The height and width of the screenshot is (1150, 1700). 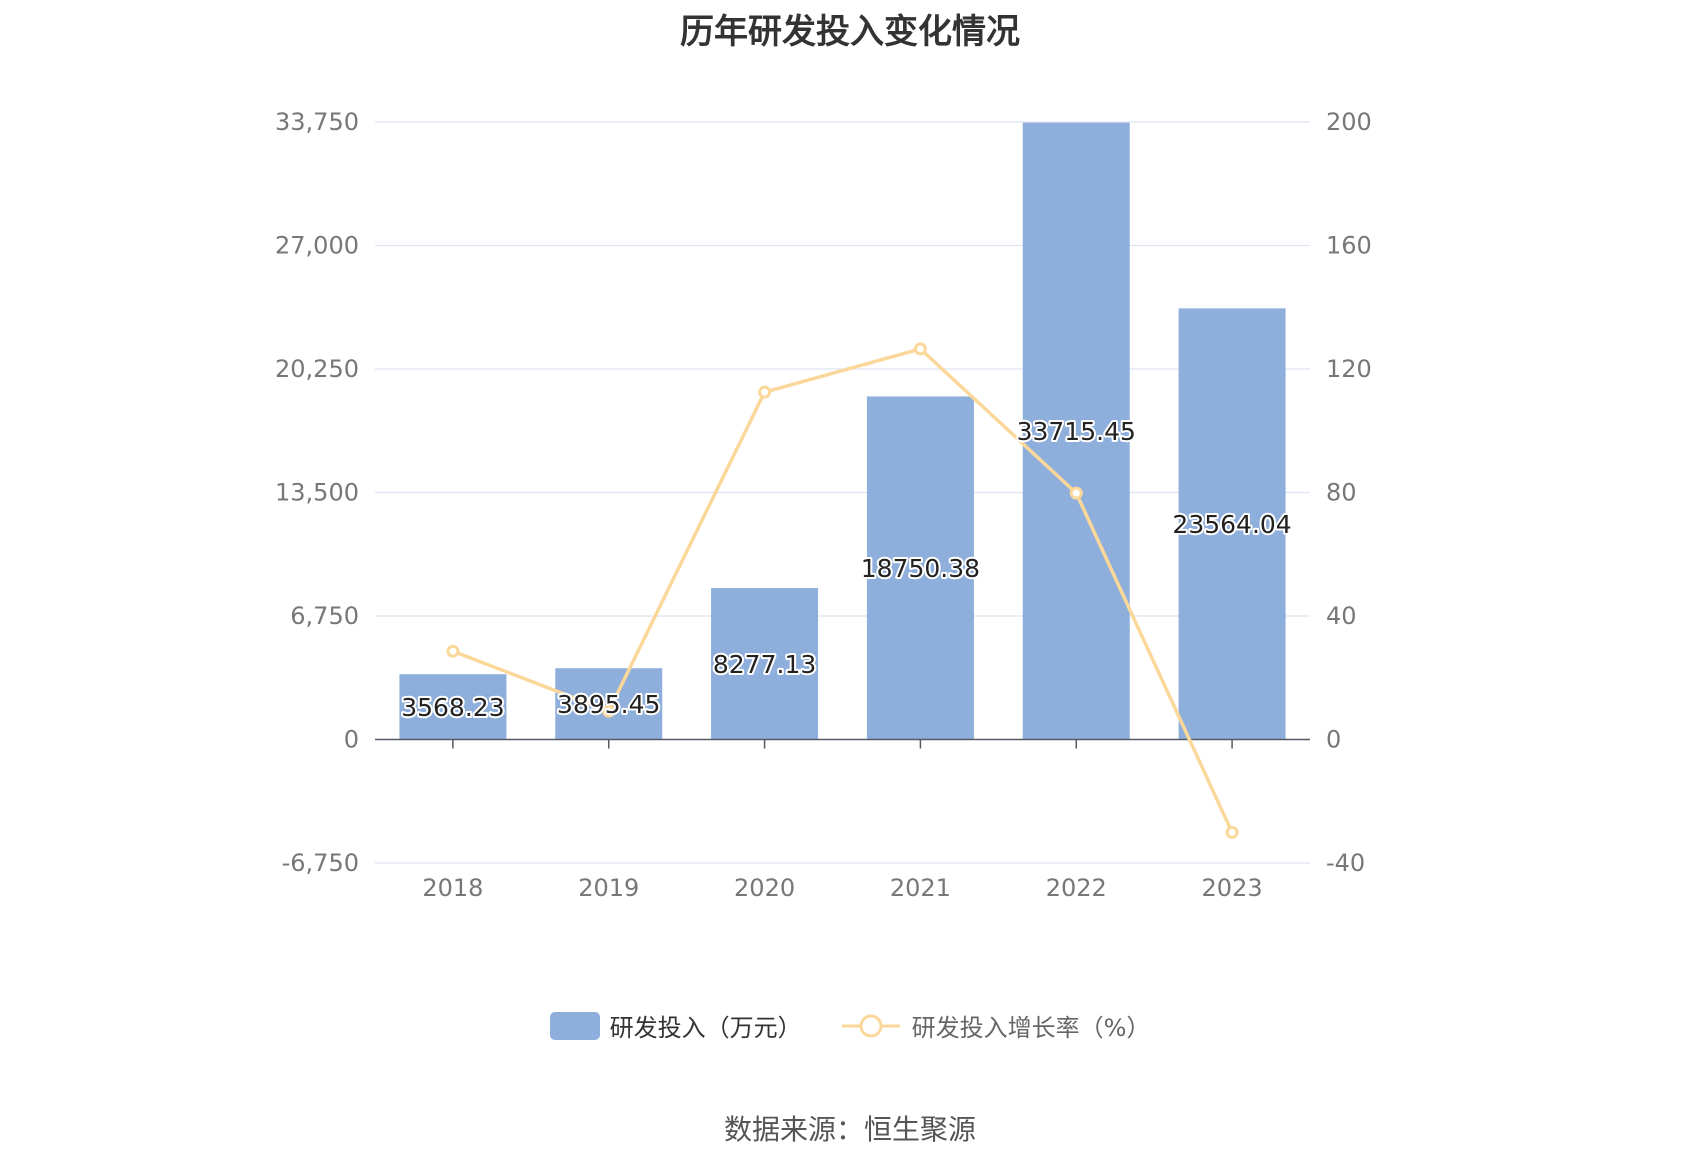 What do you see at coordinates (1031, 1028) in the screenshot?
I see `legend-line-label: 研发投入增长率（%）` at bounding box center [1031, 1028].